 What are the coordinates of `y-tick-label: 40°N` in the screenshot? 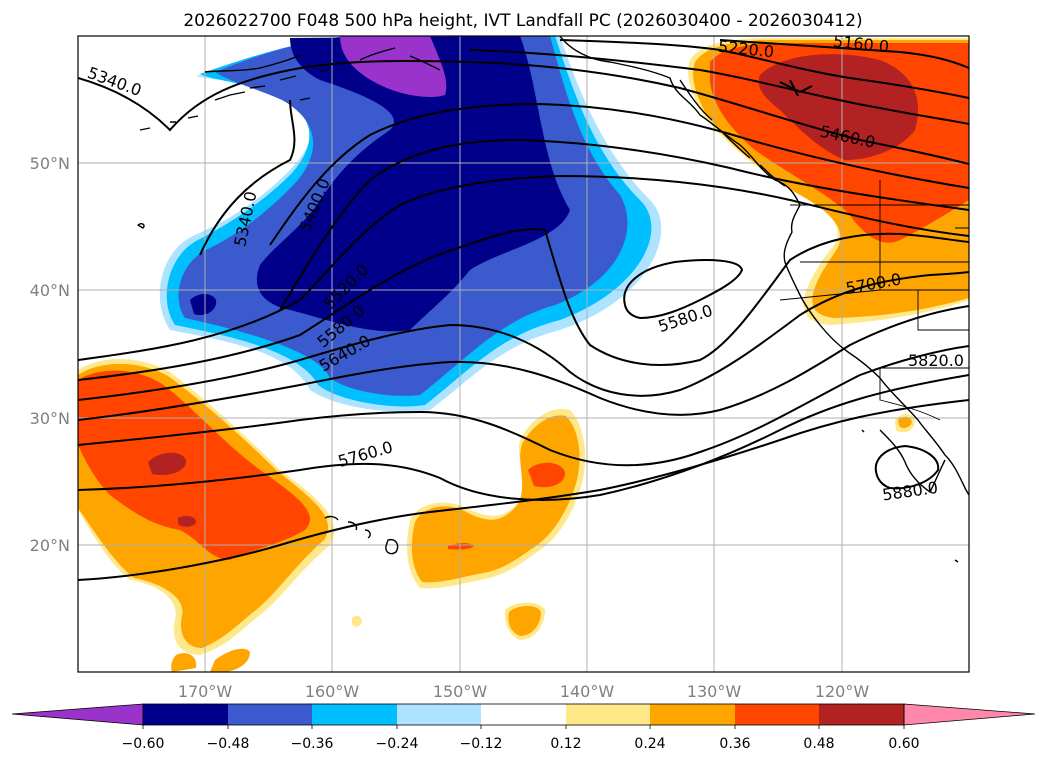 It's located at (50, 290).